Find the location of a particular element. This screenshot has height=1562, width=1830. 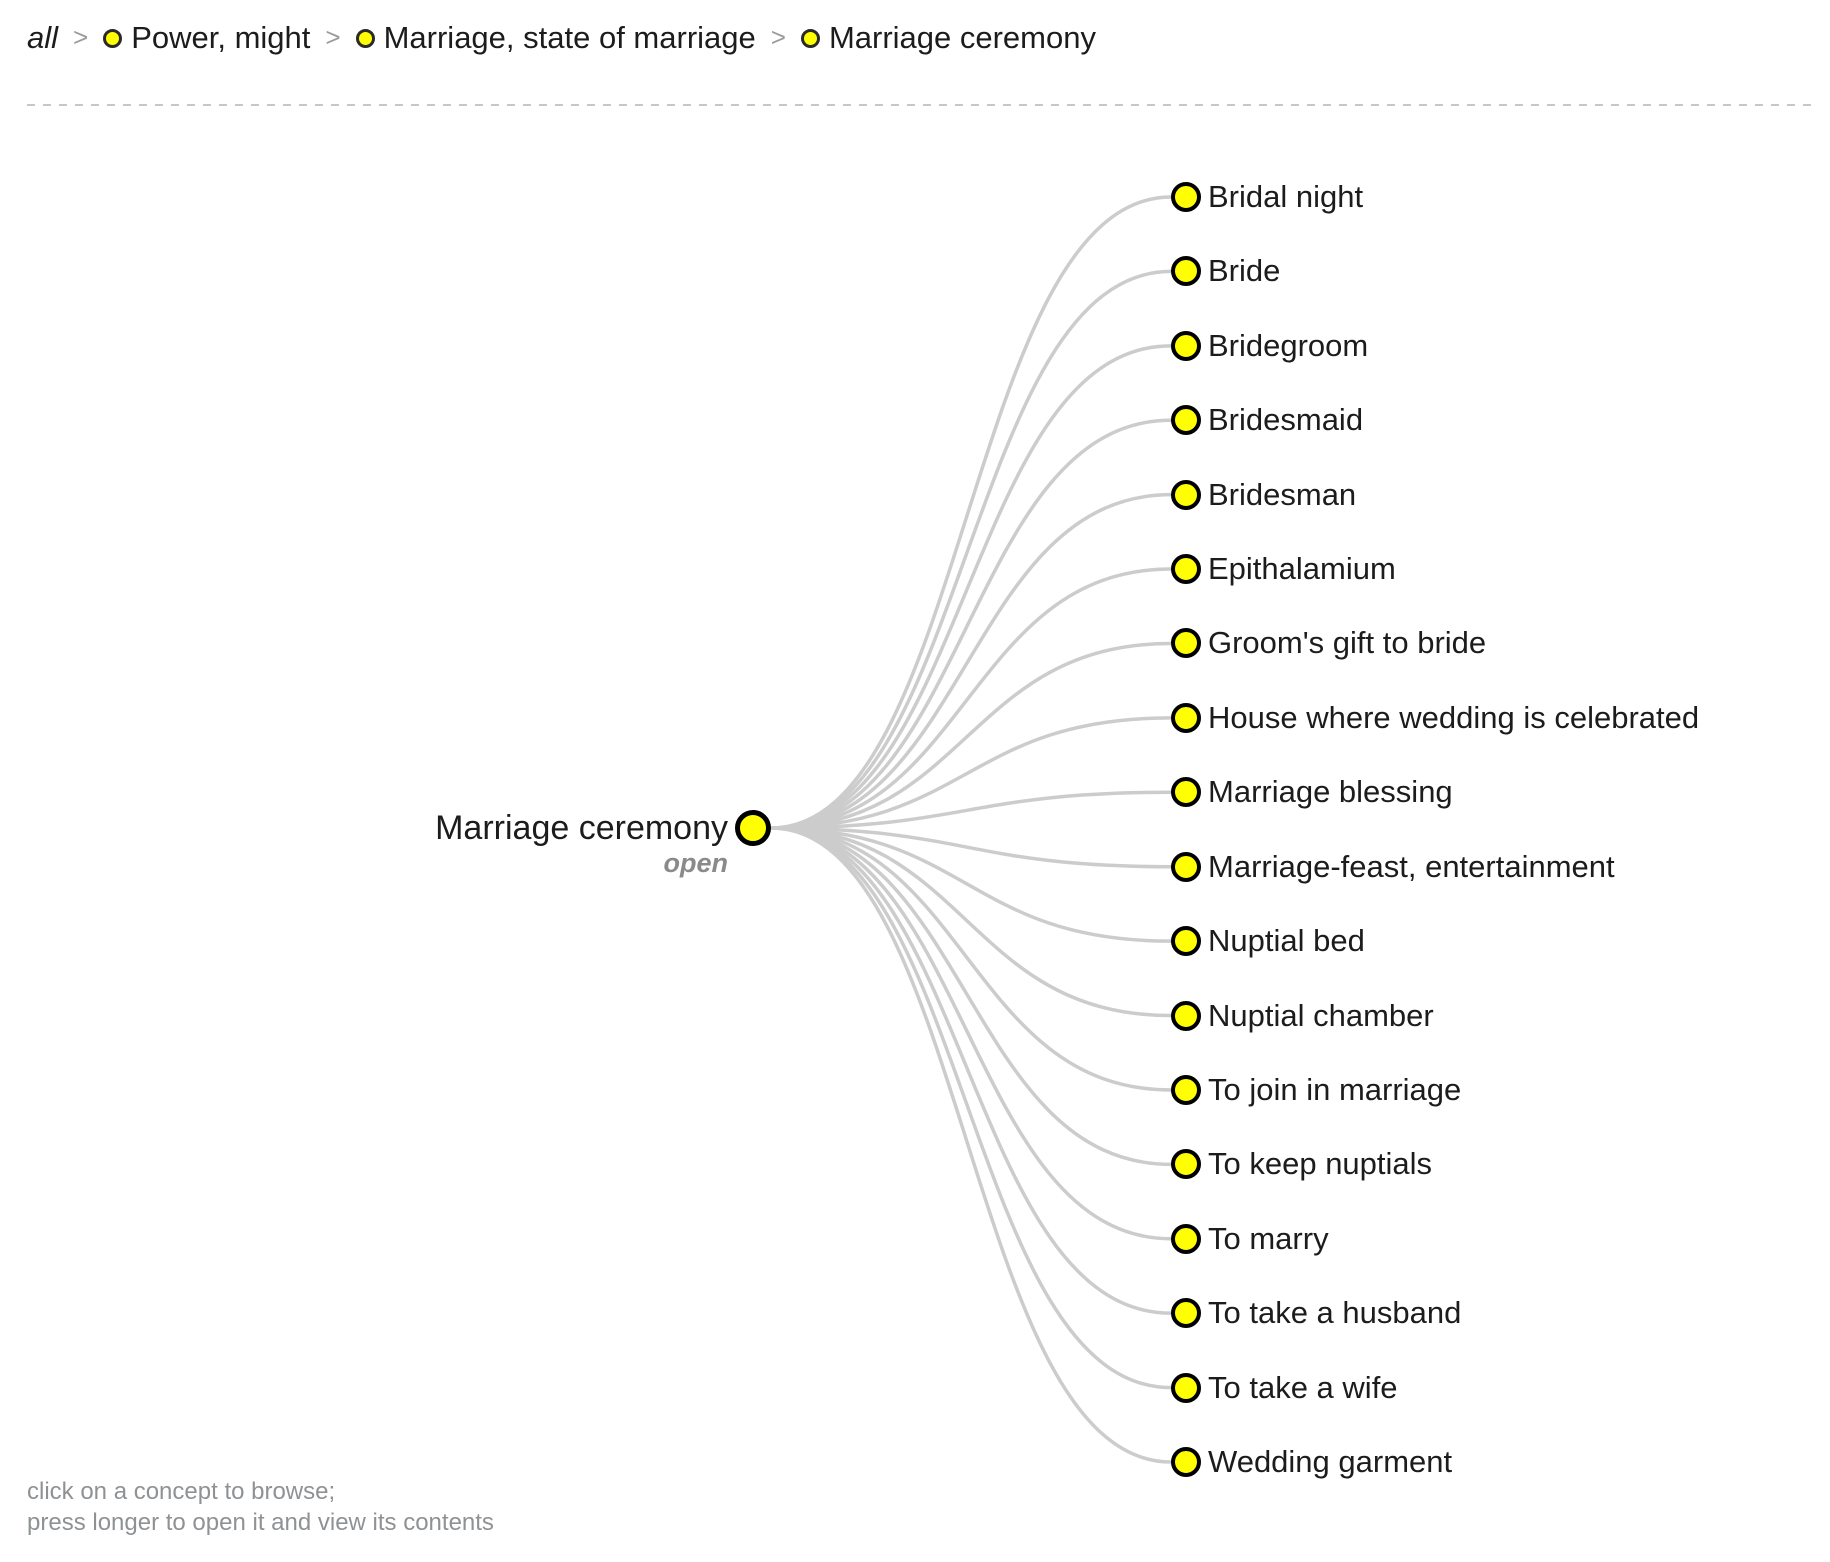

breadcrumb-item: Marriage ceremony is located at coordinates (948, 38).